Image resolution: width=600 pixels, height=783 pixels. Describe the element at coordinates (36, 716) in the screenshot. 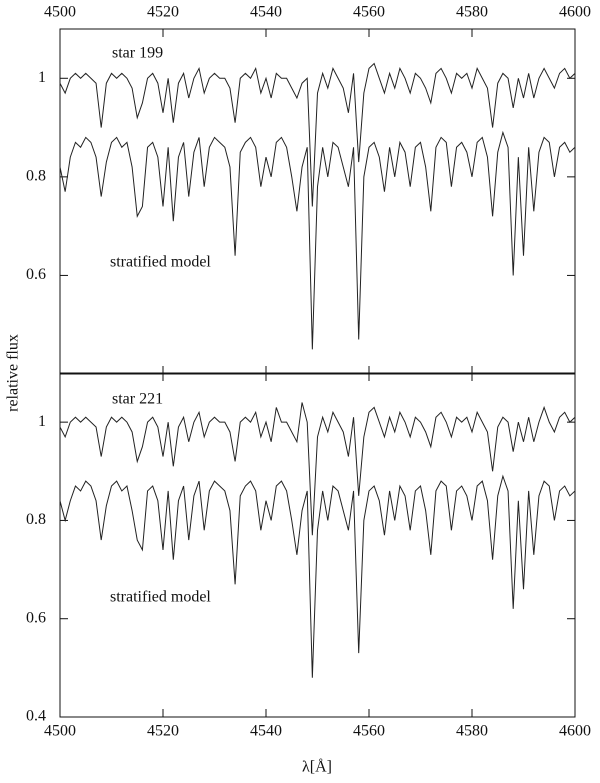

I see `y-tick-label: 0.4` at that location.